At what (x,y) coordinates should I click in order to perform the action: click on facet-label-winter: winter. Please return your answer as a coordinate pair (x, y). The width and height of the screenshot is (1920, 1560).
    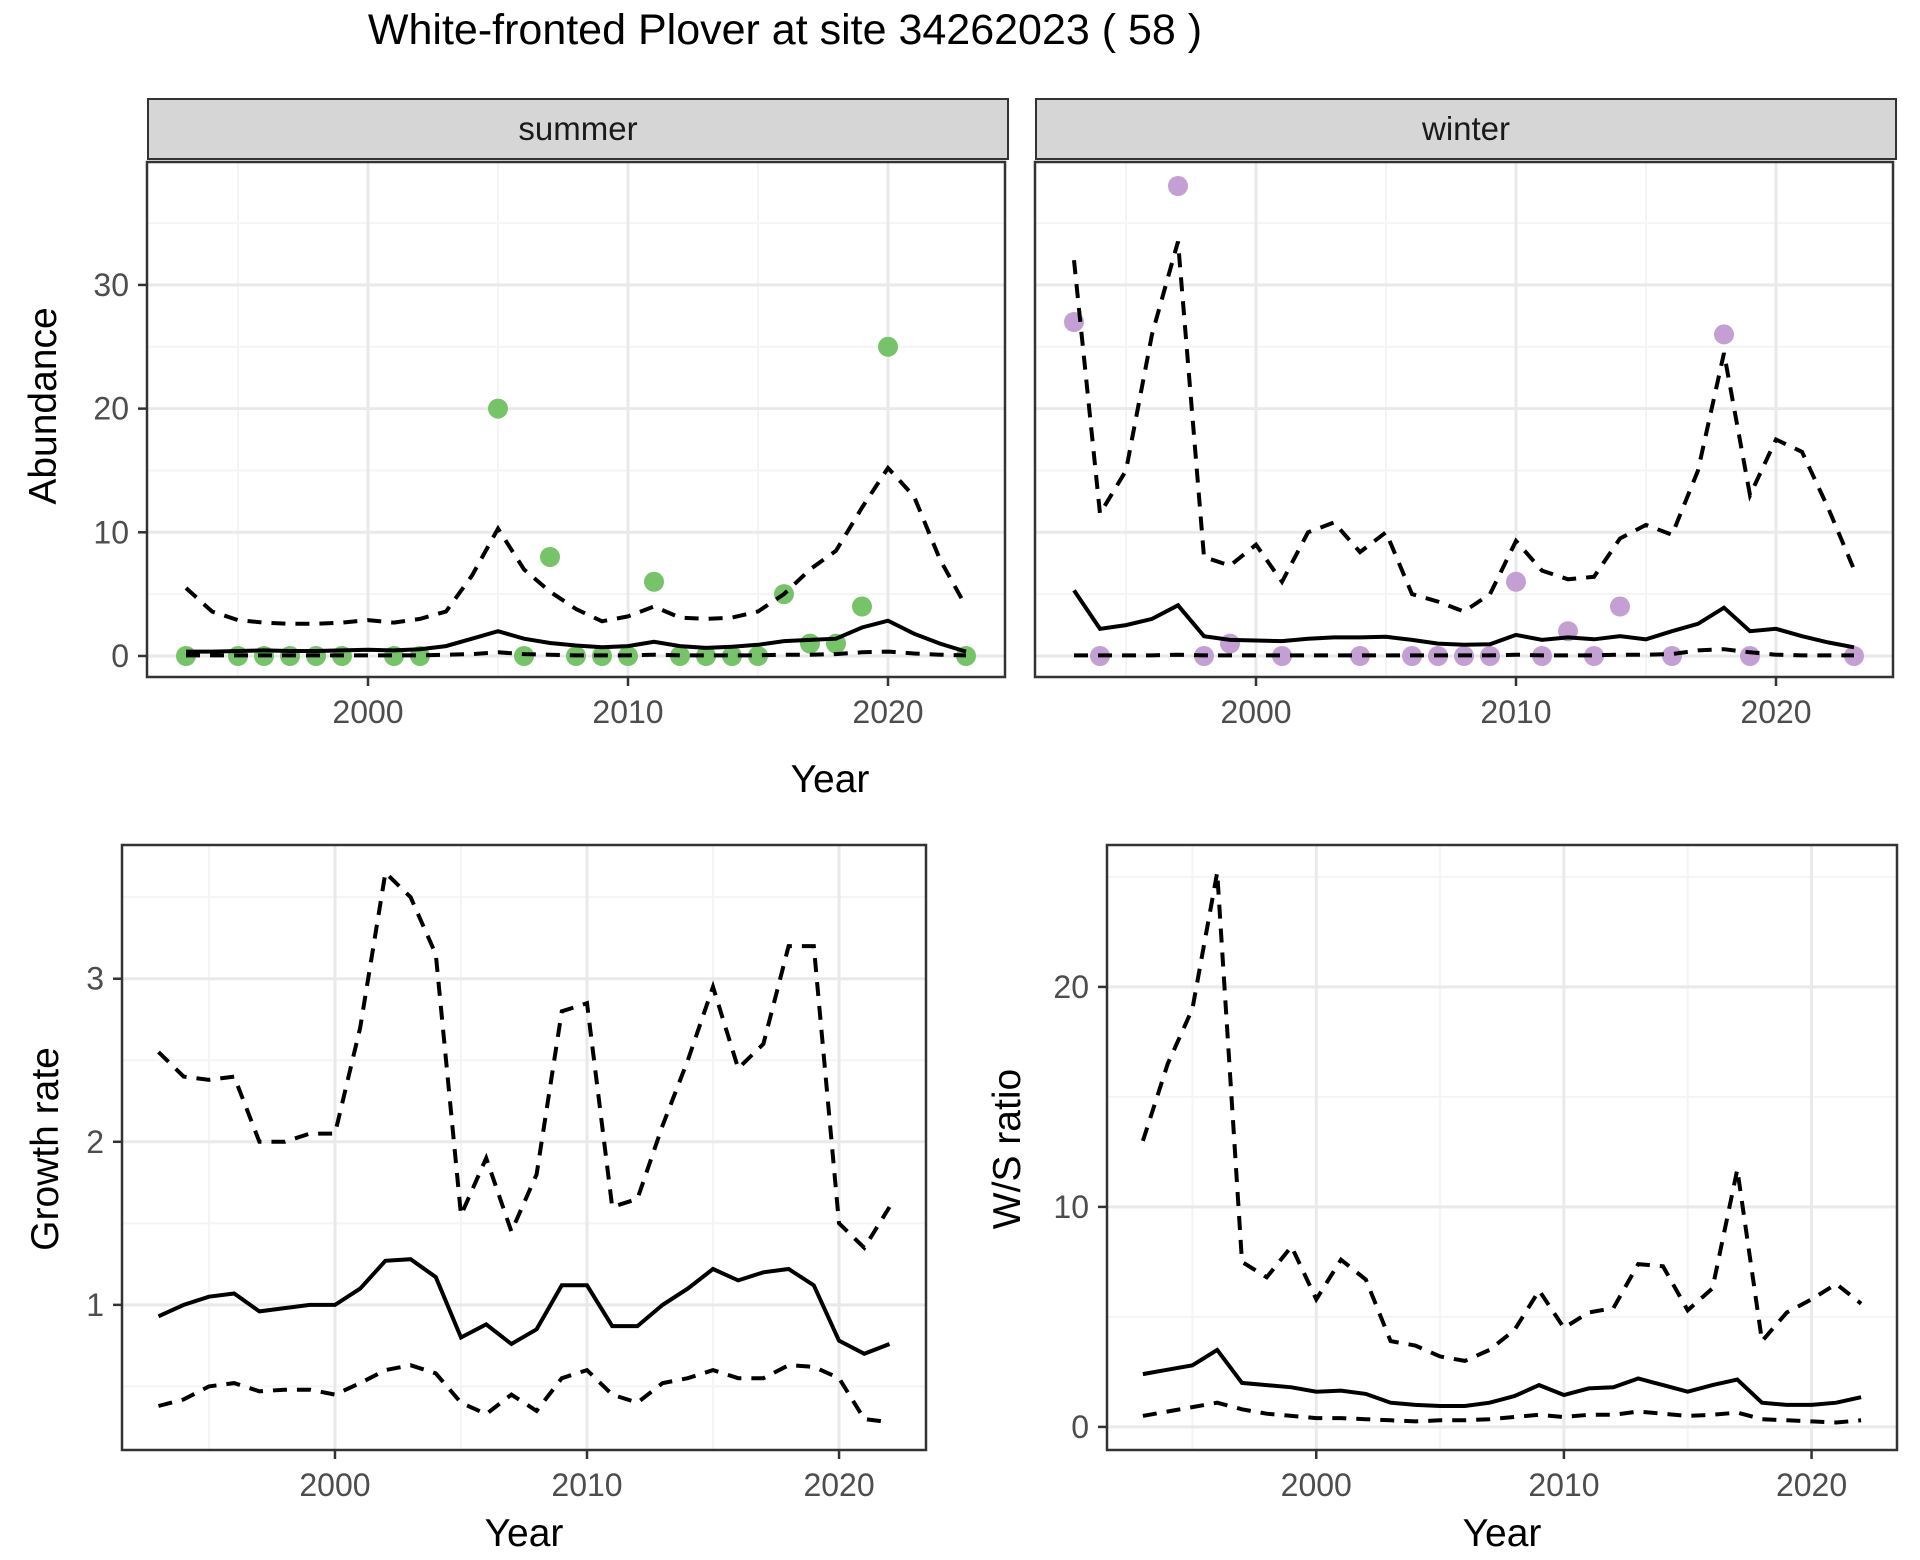
    Looking at the image, I should click on (1466, 128).